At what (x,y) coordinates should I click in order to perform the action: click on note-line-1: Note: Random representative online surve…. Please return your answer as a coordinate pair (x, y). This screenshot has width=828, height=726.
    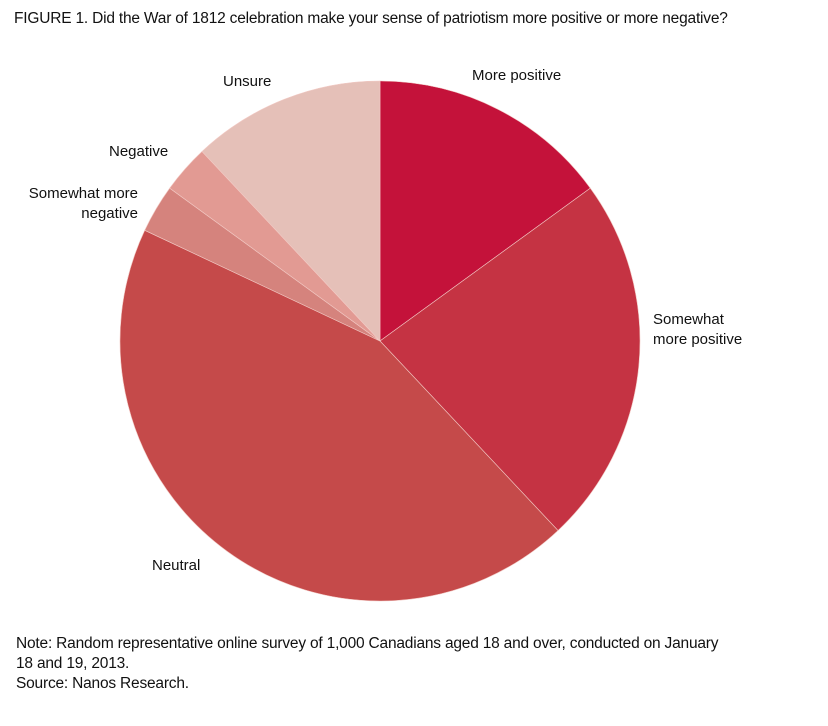
    Looking at the image, I should click on (367, 643).